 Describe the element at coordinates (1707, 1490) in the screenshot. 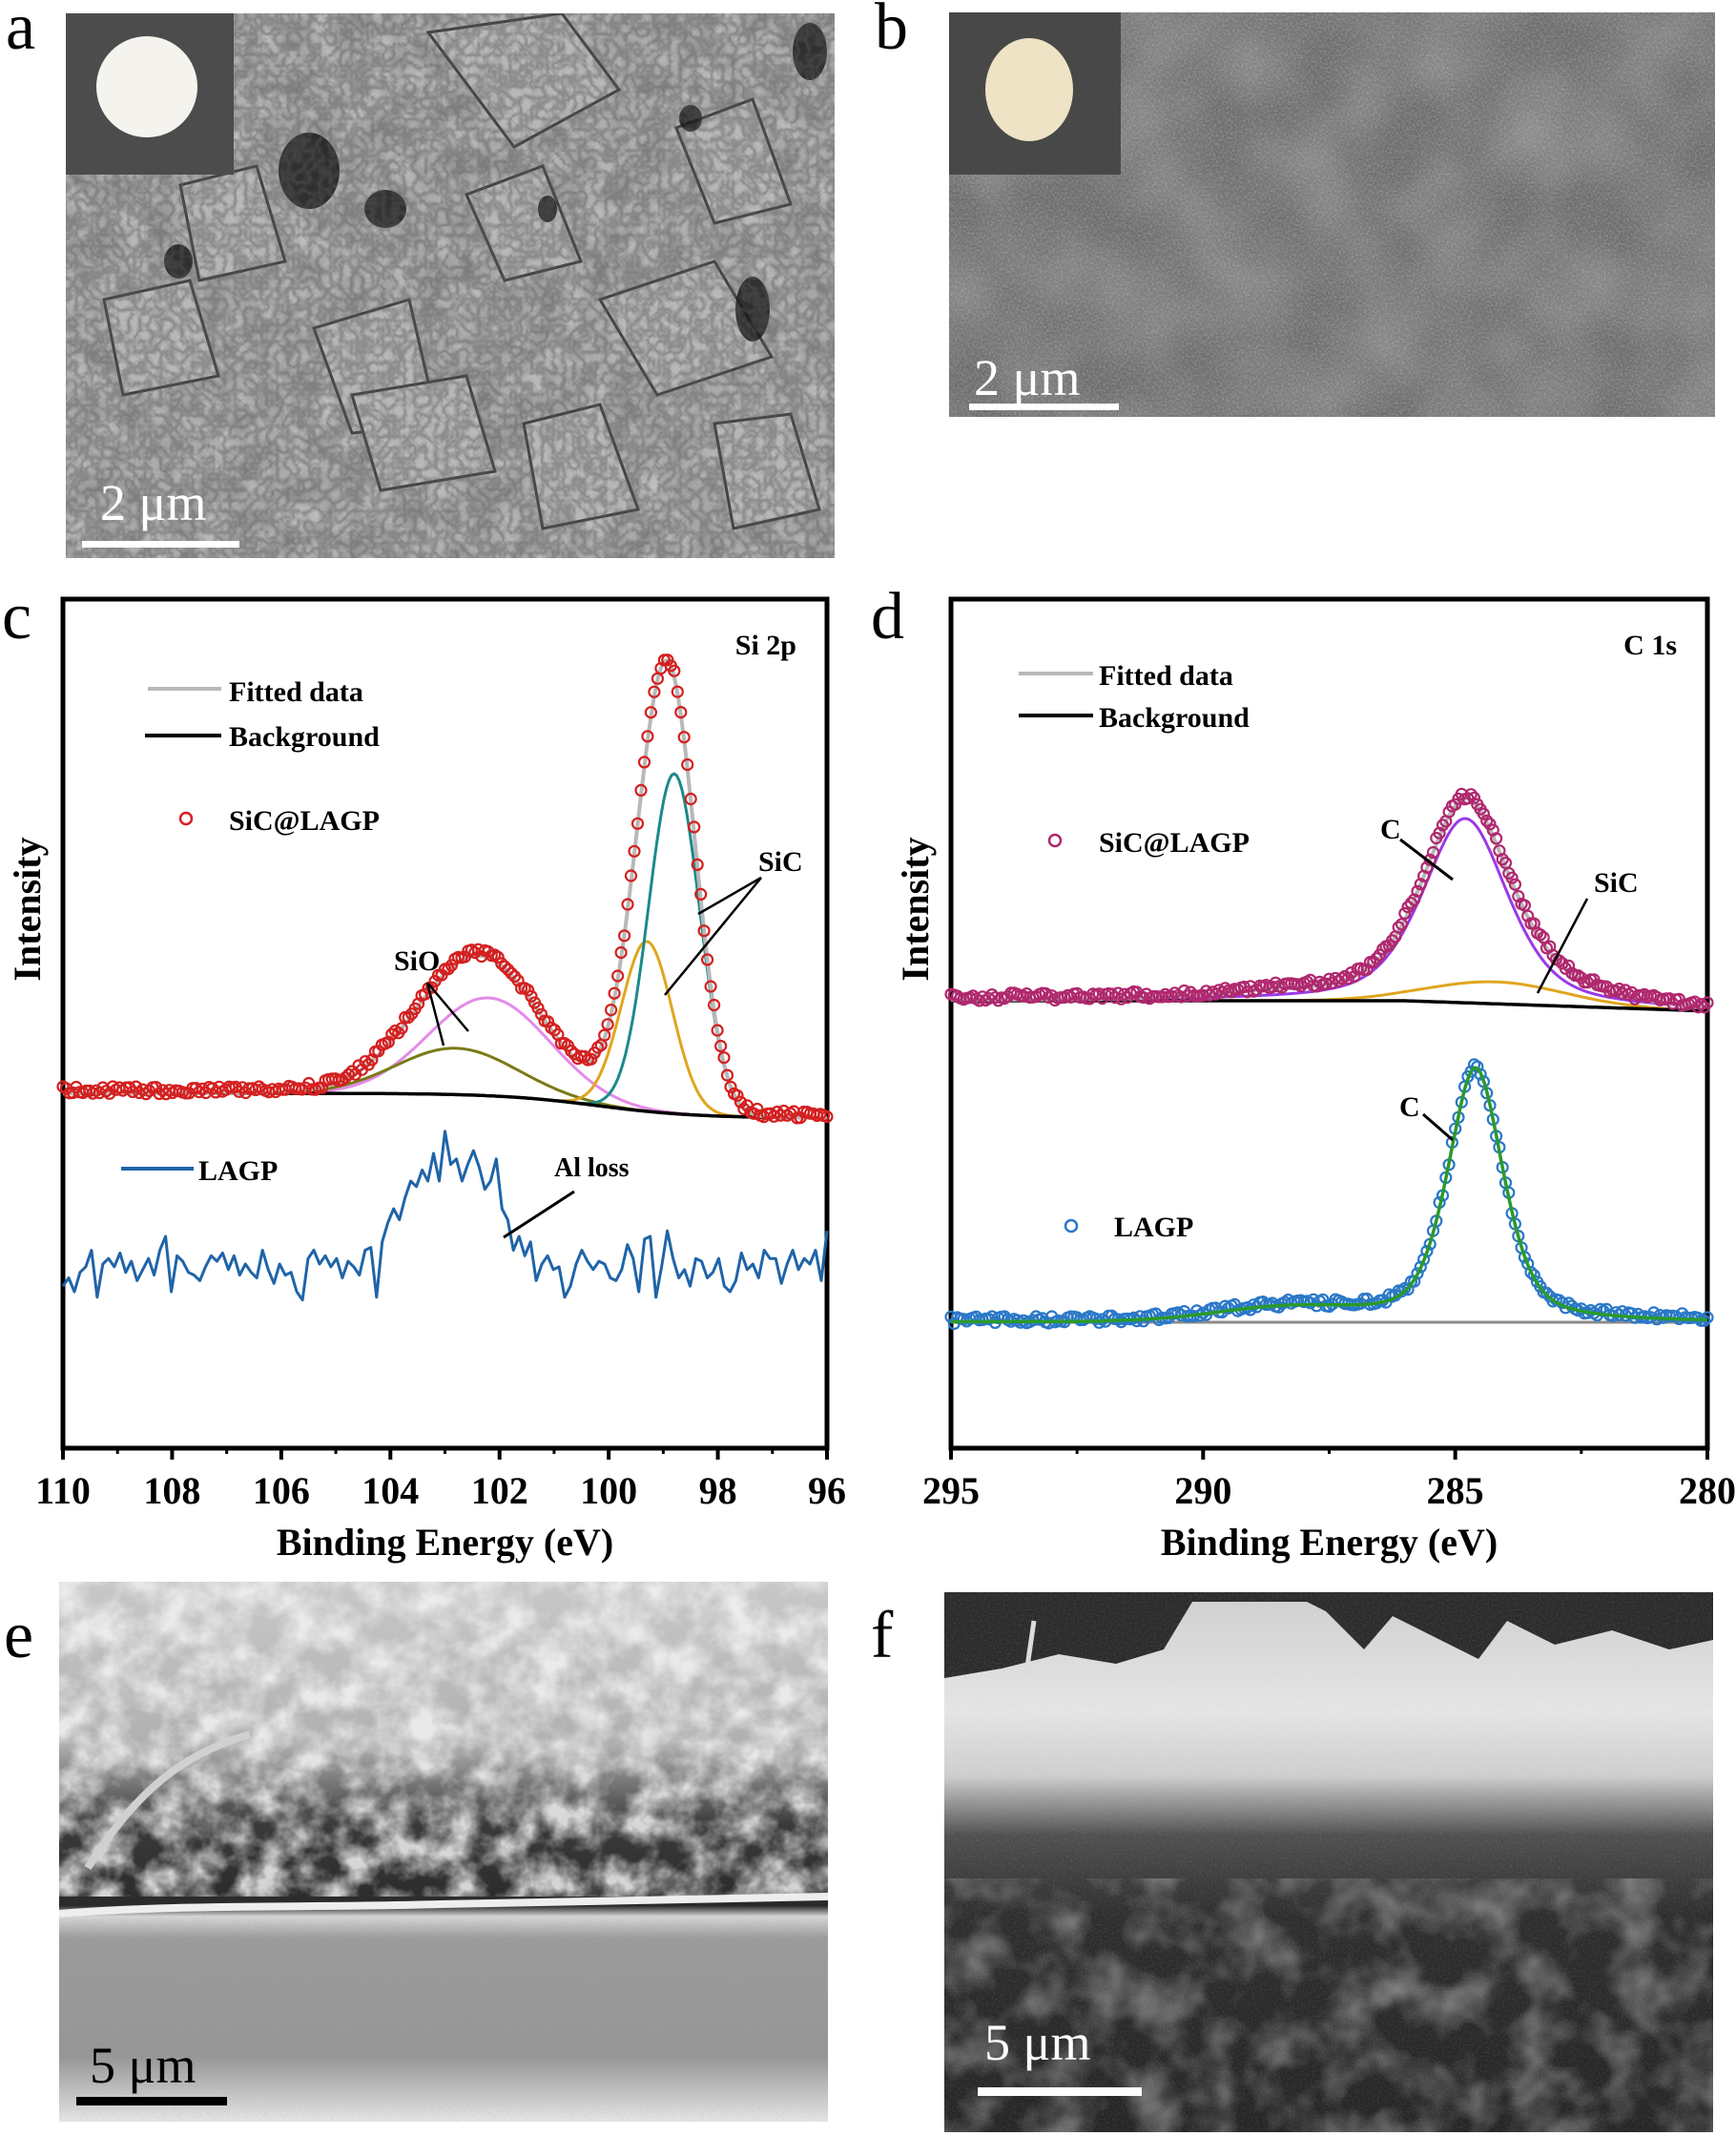

I see `x-tick-label: 280` at that location.